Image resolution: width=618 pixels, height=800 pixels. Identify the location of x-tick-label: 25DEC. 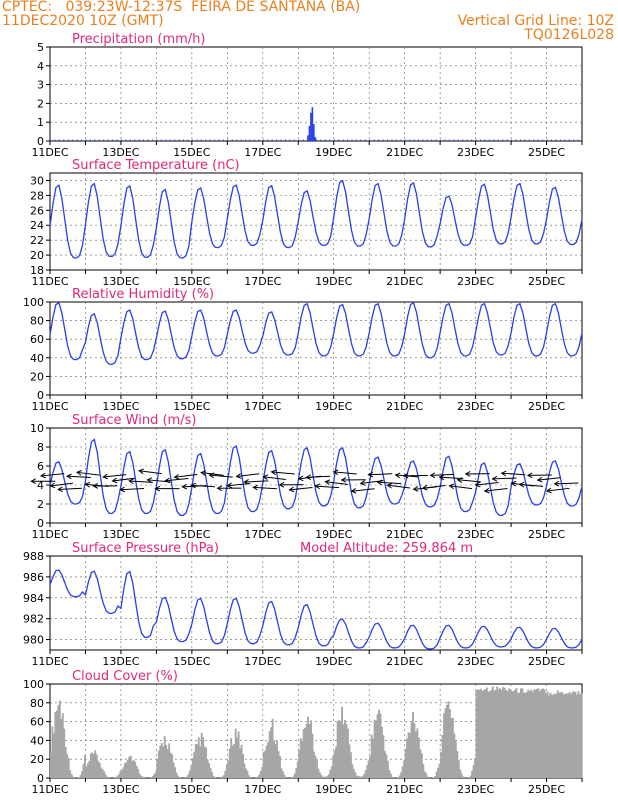
(546, 281).